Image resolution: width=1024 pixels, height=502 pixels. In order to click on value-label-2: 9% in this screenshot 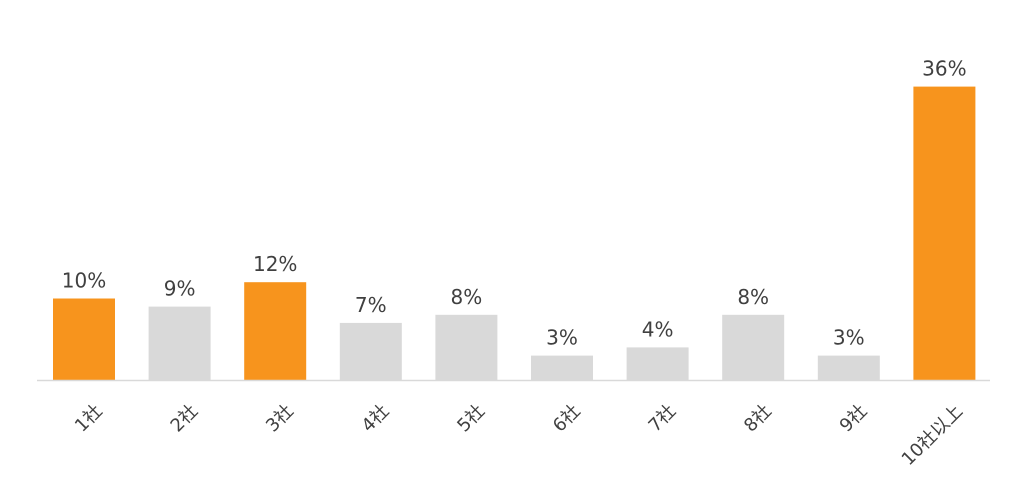, I will do `click(180, 289)`.